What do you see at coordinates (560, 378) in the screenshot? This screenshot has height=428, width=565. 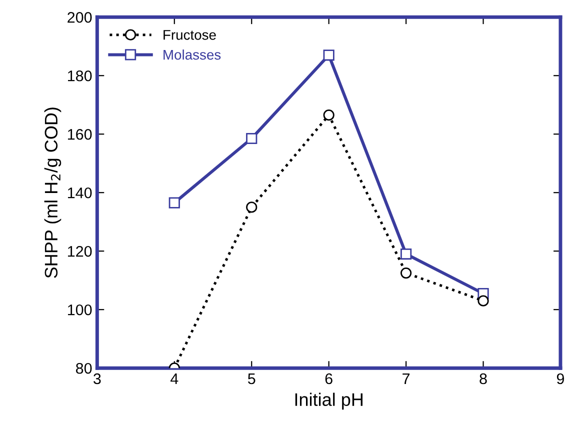 I see `x-tick-label: 9` at bounding box center [560, 378].